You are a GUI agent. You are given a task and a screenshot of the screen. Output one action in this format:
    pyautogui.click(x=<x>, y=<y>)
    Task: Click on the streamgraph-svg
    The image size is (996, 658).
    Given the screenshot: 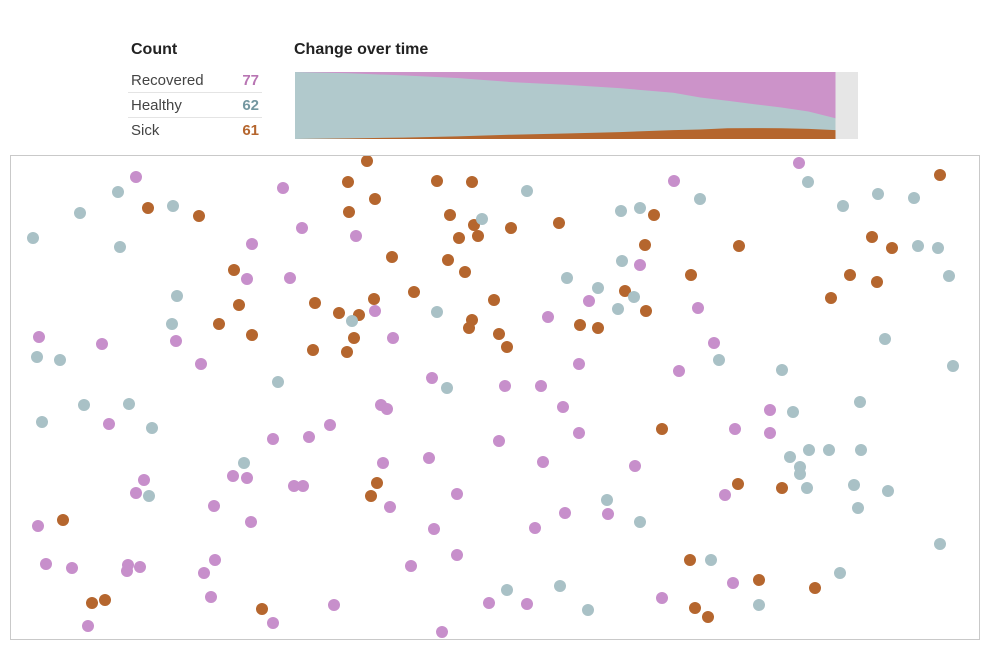 What is the action you would take?
    pyautogui.click(x=565, y=105)
    